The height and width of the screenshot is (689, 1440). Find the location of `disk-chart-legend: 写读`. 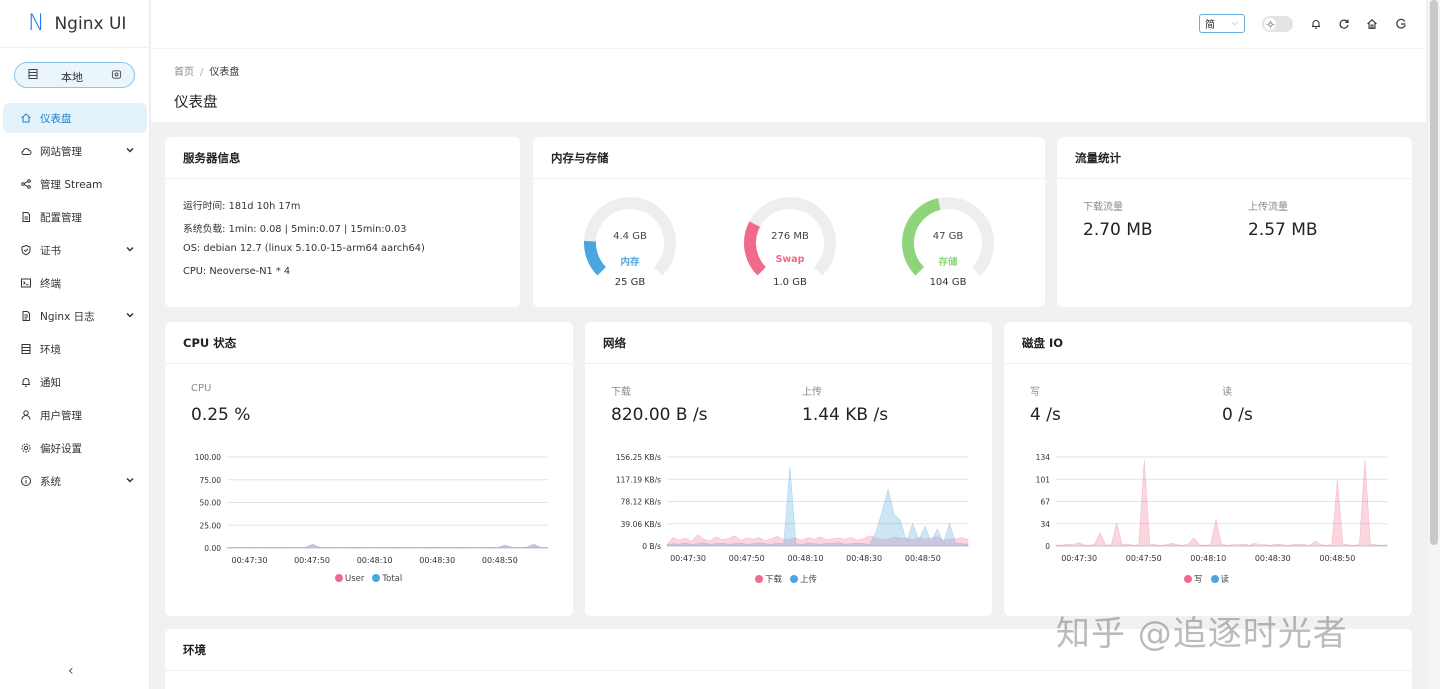

disk-chart-legend: 写读 is located at coordinates (1206, 579).